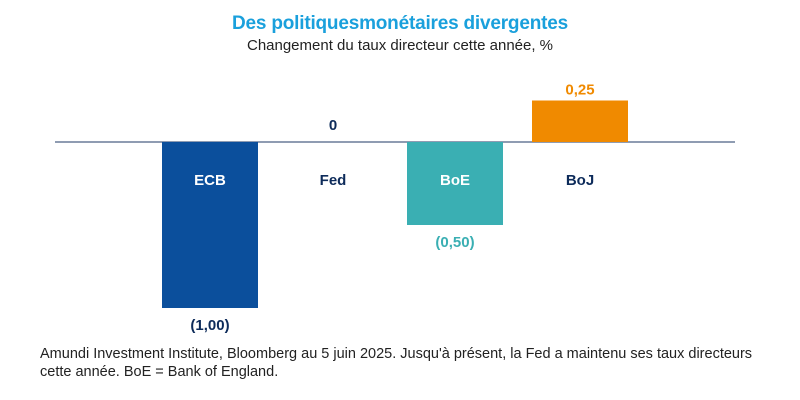 This screenshot has height=400, width=800. Describe the element at coordinates (400, 23) in the screenshot. I see `chart-title: Des politiquesmonétaires divergentes` at that location.